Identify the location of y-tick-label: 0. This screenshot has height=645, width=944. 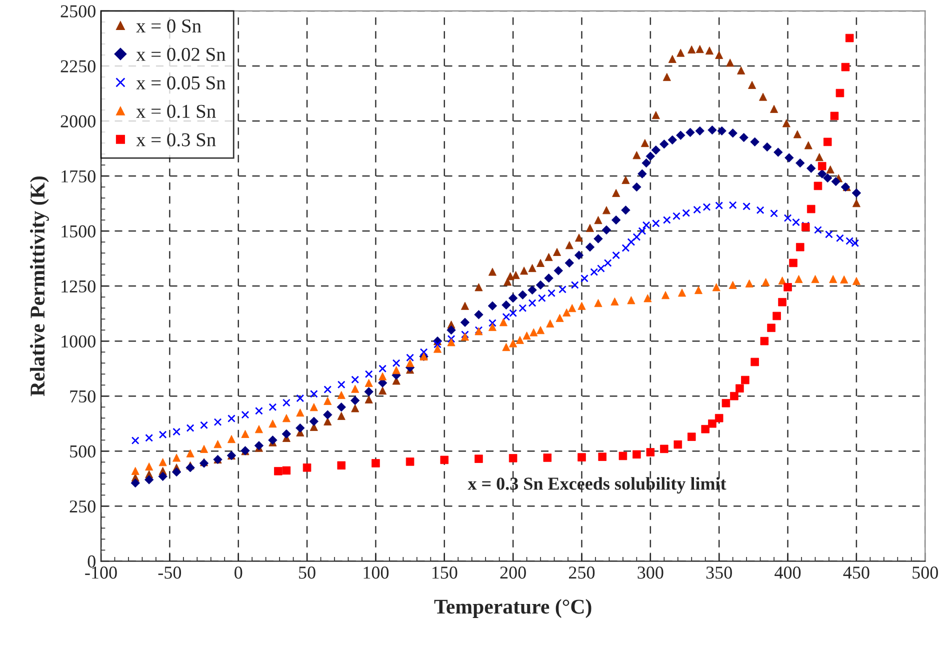
(92, 561).